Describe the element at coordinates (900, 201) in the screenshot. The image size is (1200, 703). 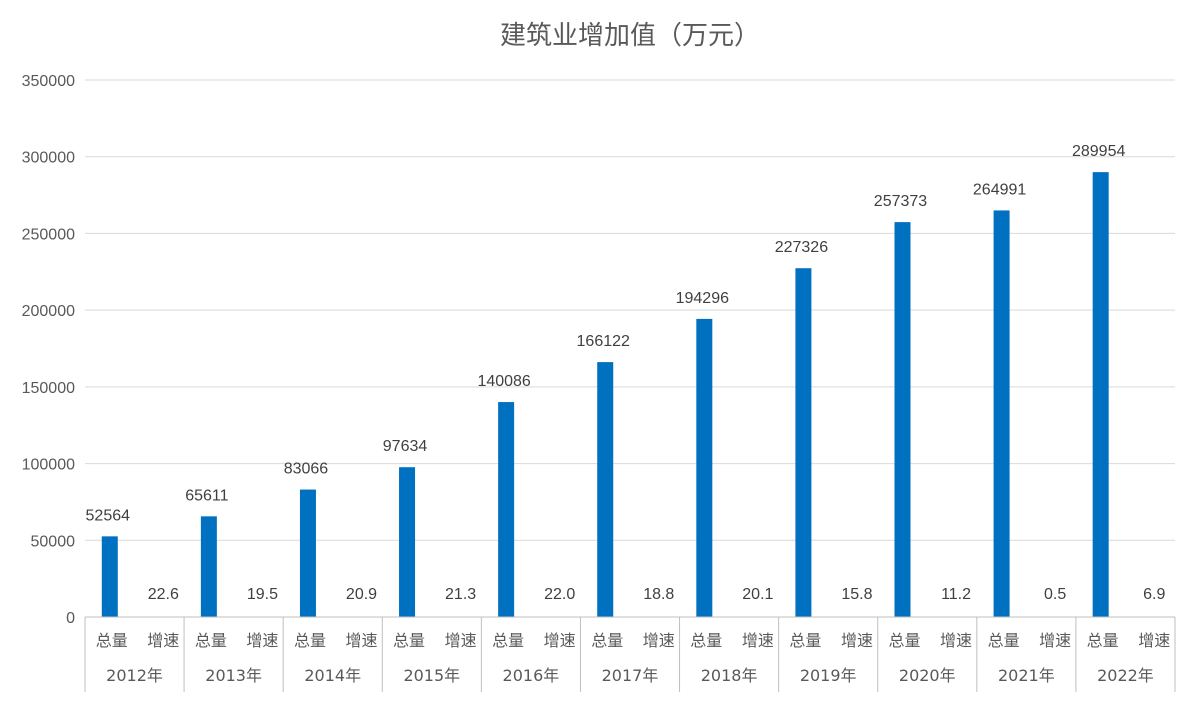
I see `data-label: 257373` at that location.